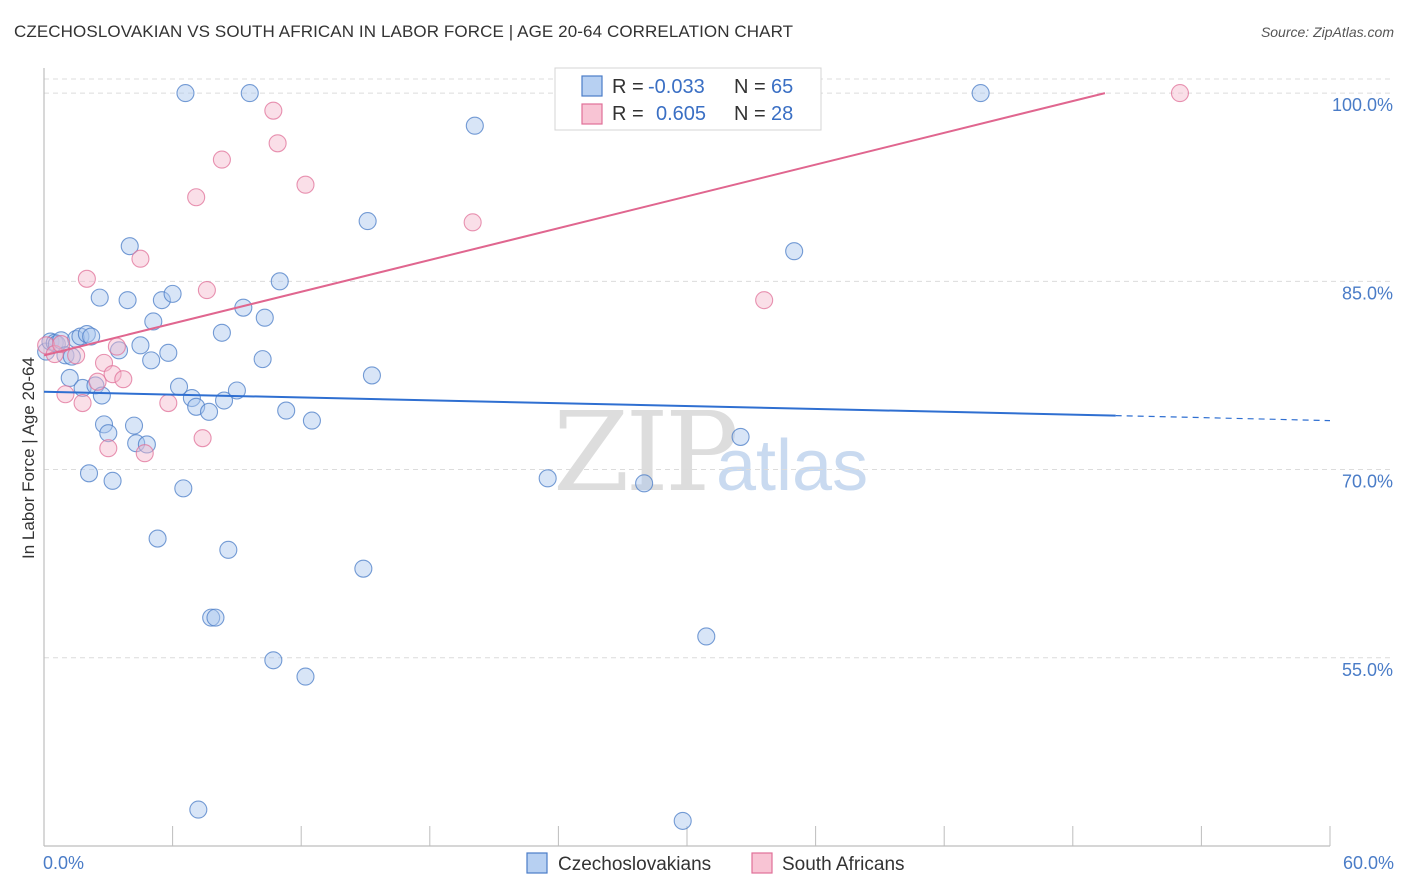  I want to click on x-tick-label-min: 0.0%, so click(63, 863).